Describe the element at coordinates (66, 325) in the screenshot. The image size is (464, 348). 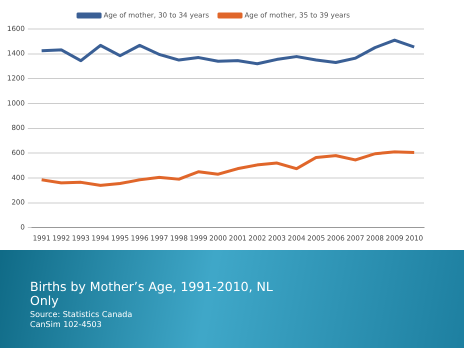
I see `text: CanSim 102-4503` at that location.